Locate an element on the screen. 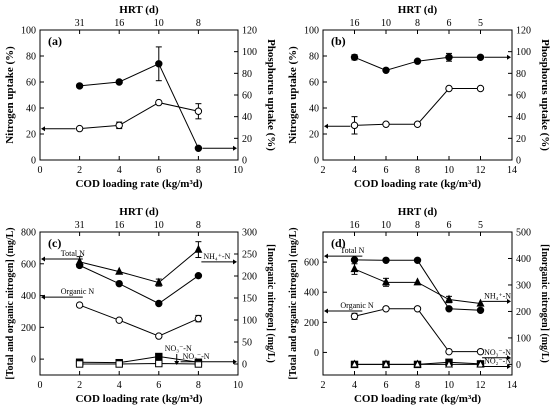  y-tick-label: 80 is located at coordinates (314, 57).